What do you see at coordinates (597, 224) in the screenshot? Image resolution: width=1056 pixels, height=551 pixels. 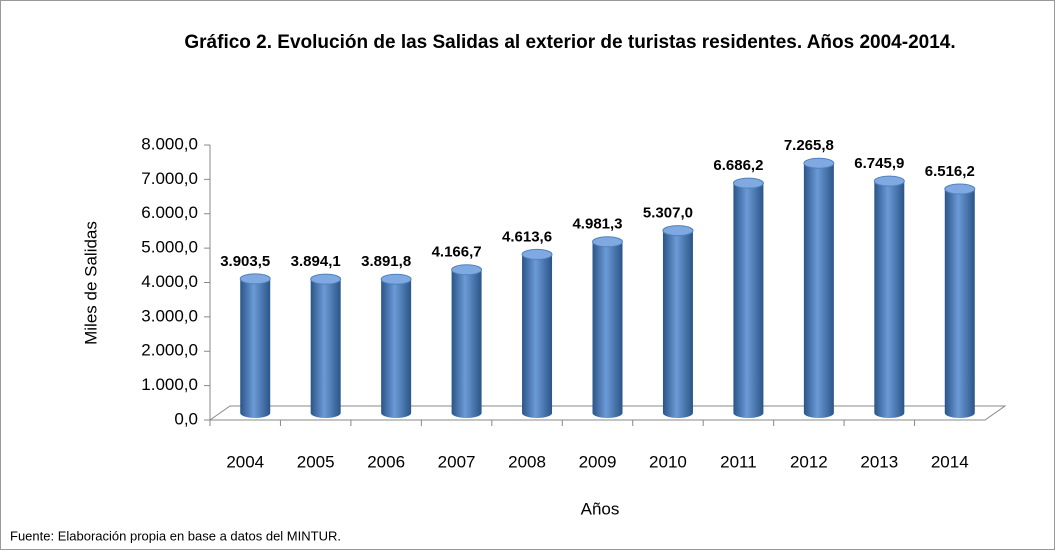 I see `data-label: 4.981,3` at bounding box center [597, 224].